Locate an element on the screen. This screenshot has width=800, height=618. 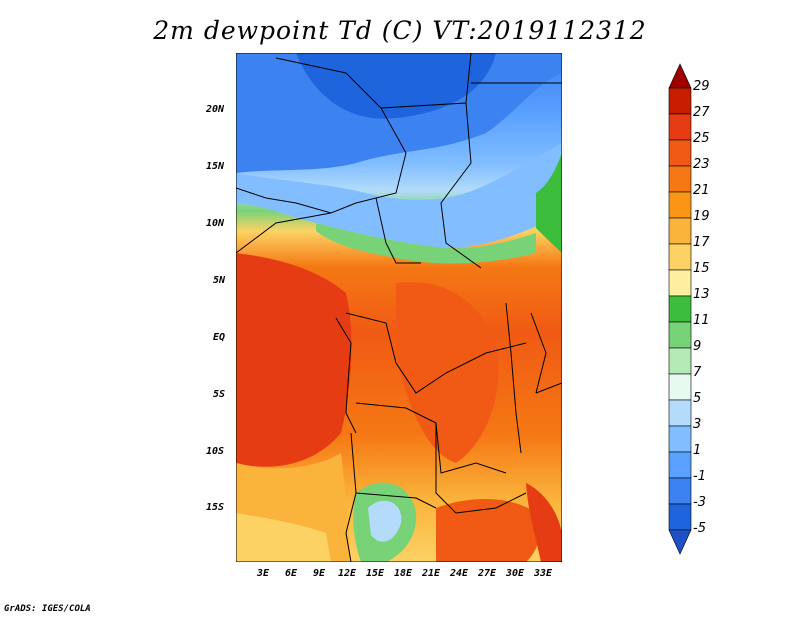
coastal-moist-zone is located at coordinates (294, 360).